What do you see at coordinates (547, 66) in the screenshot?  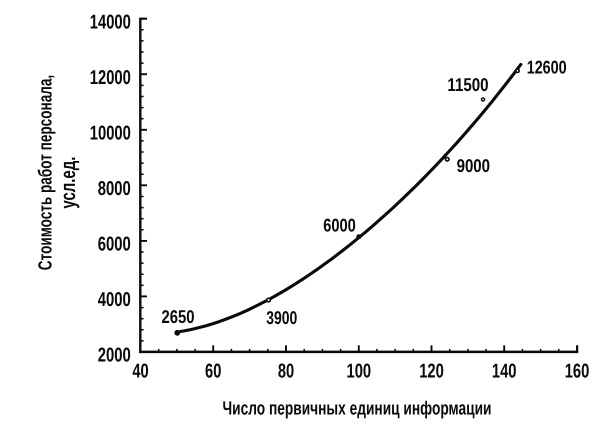 I see `svg-text: 12600` at bounding box center [547, 66].